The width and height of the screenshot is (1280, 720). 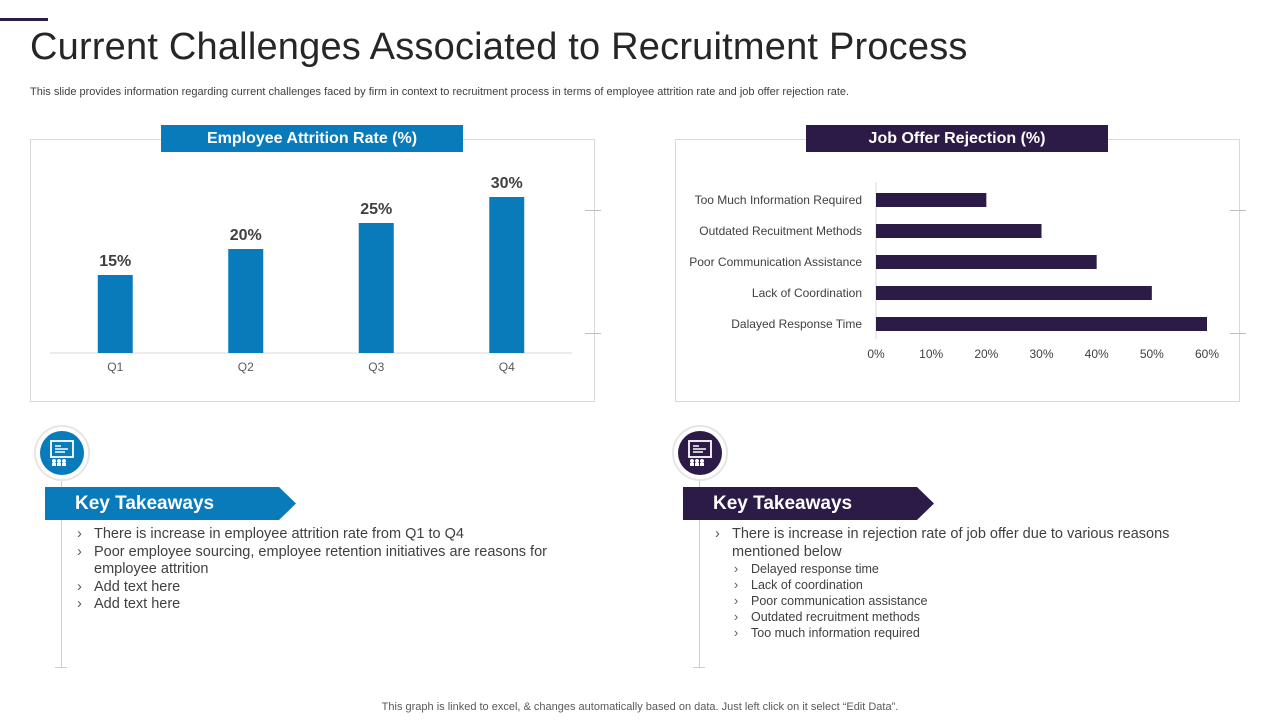 What do you see at coordinates (24, 19) in the screenshot?
I see `title-accent-line` at bounding box center [24, 19].